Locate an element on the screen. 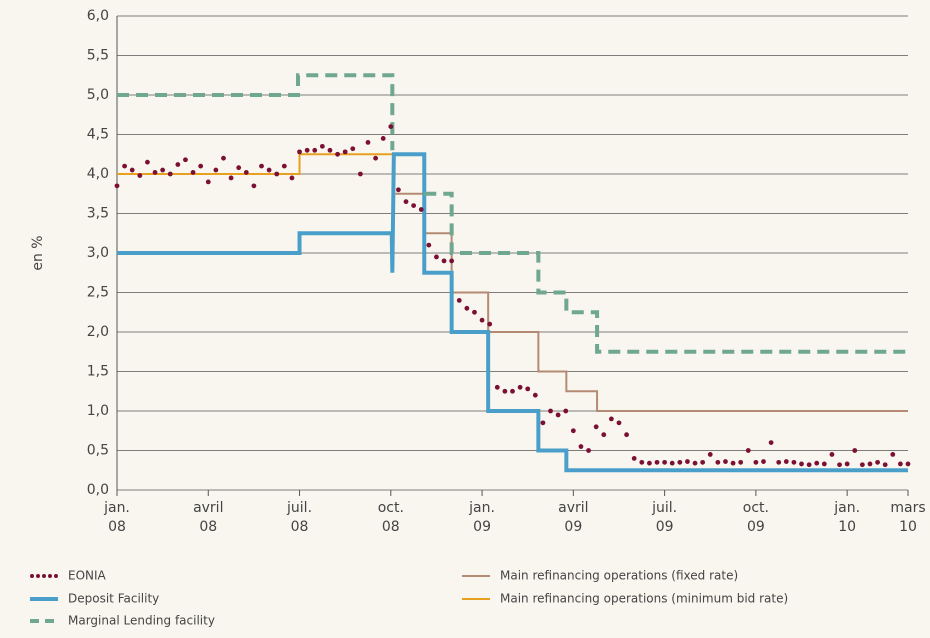 This screenshot has width=930, height=638. y-tick-label: 2,0 is located at coordinates (98, 332).